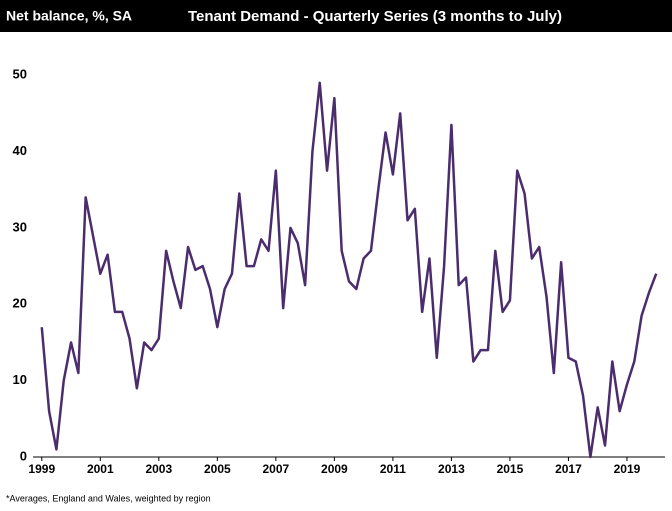 This screenshot has height=511, width=672. What do you see at coordinates (20, 226) in the screenshot?
I see `y-tick-label: 30` at bounding box center [20, 226].